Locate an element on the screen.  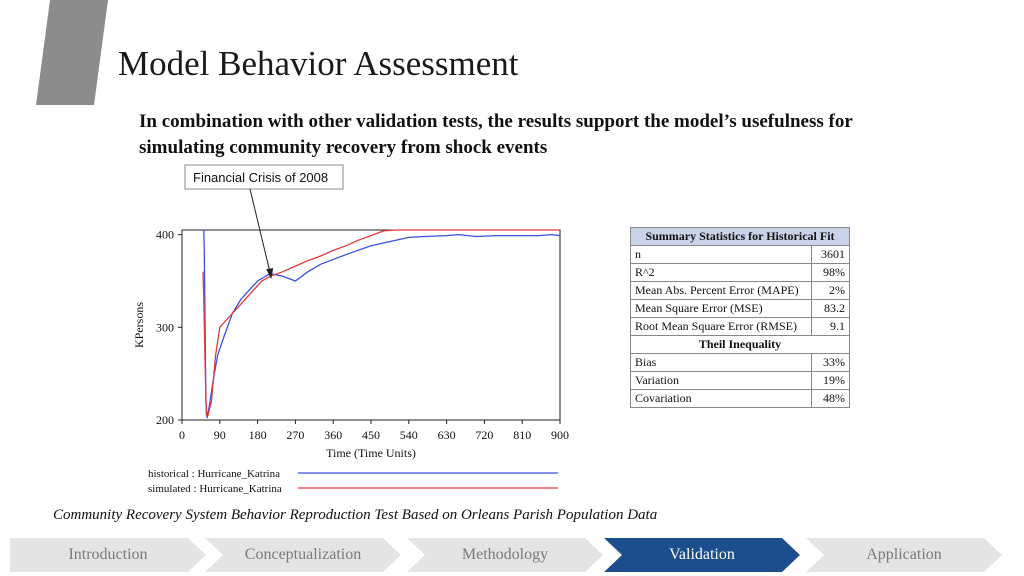
table-row: Mean Abs. Percent Error (MAPE) 2% is located at coordinates (740, 290).